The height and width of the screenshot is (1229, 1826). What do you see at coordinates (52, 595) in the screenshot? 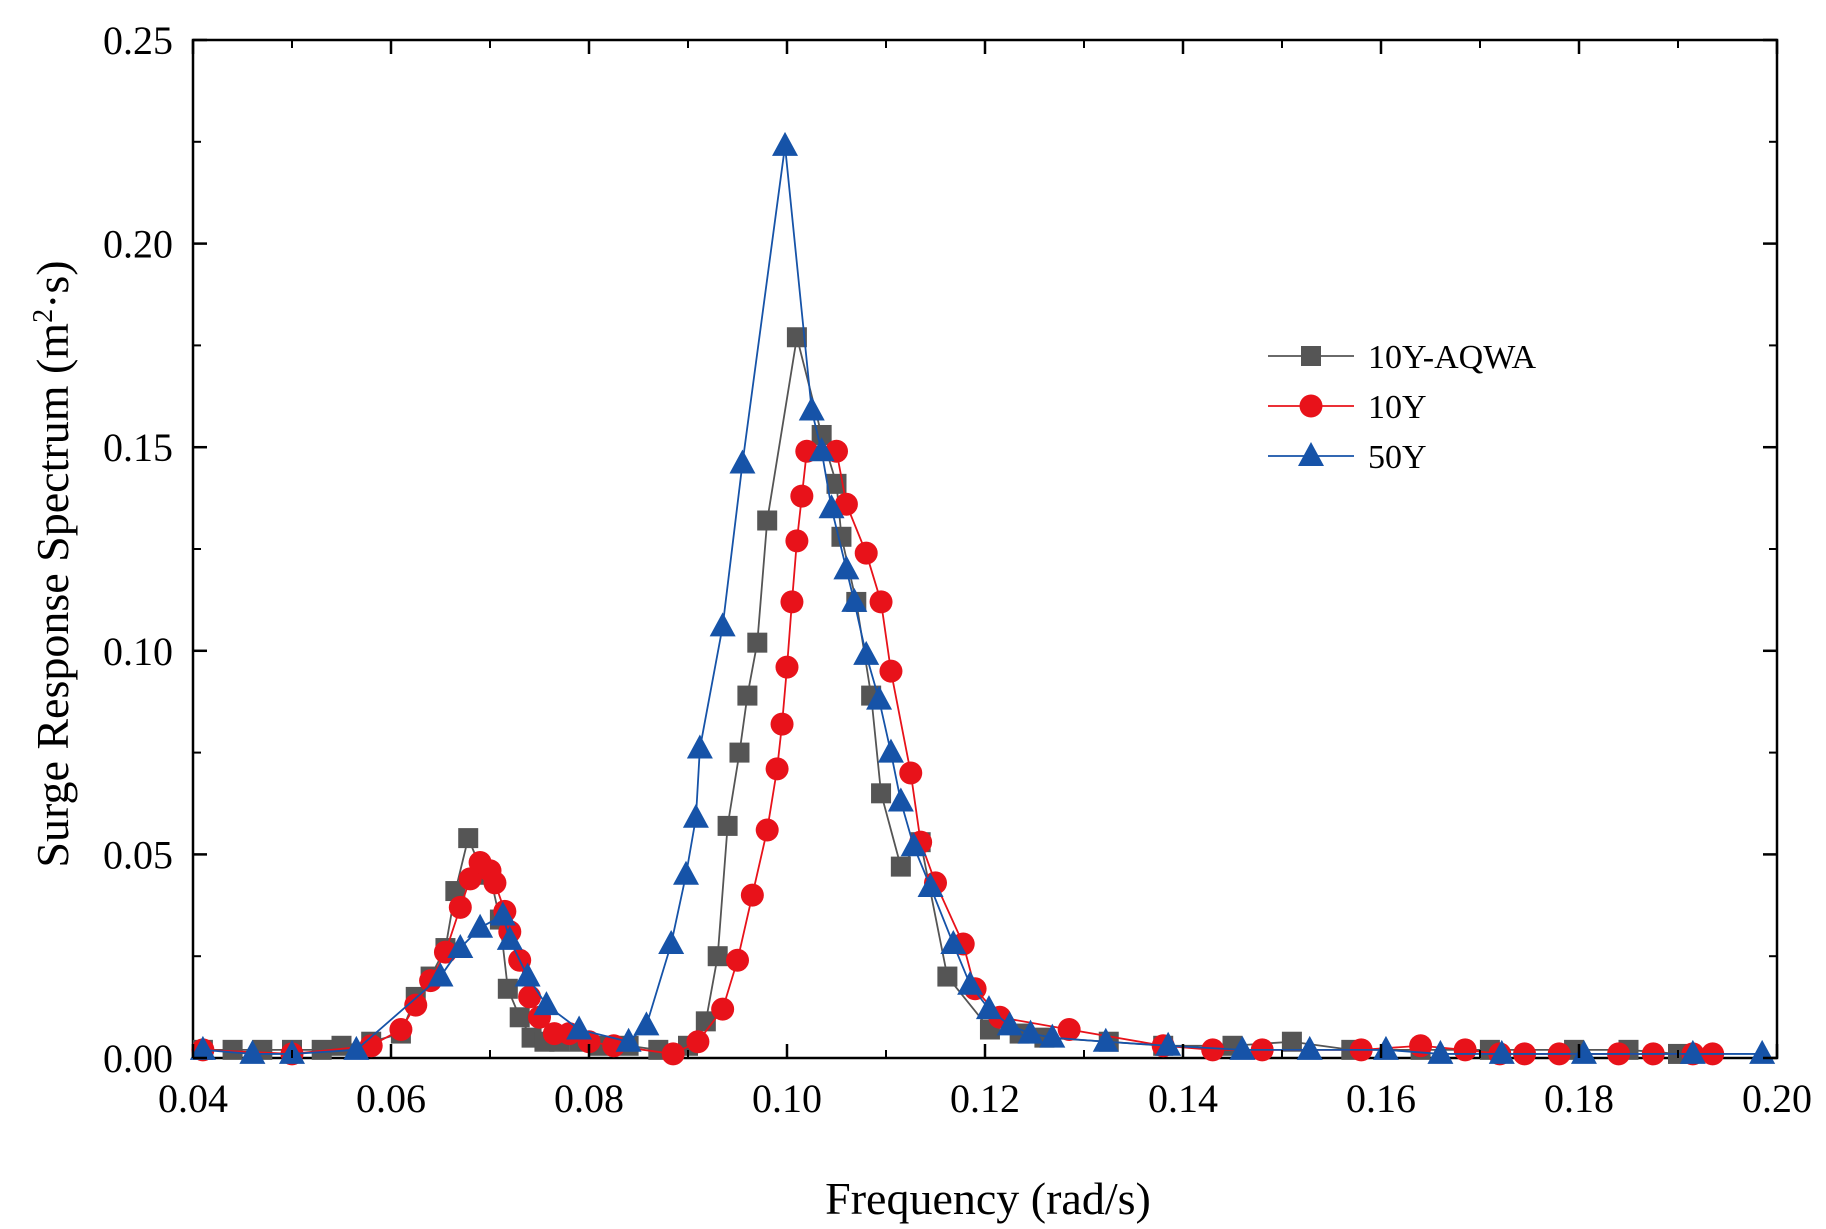
I see `y-axis-title-main: Surge Response Spectrum (m` at bounding box center [52, 595].